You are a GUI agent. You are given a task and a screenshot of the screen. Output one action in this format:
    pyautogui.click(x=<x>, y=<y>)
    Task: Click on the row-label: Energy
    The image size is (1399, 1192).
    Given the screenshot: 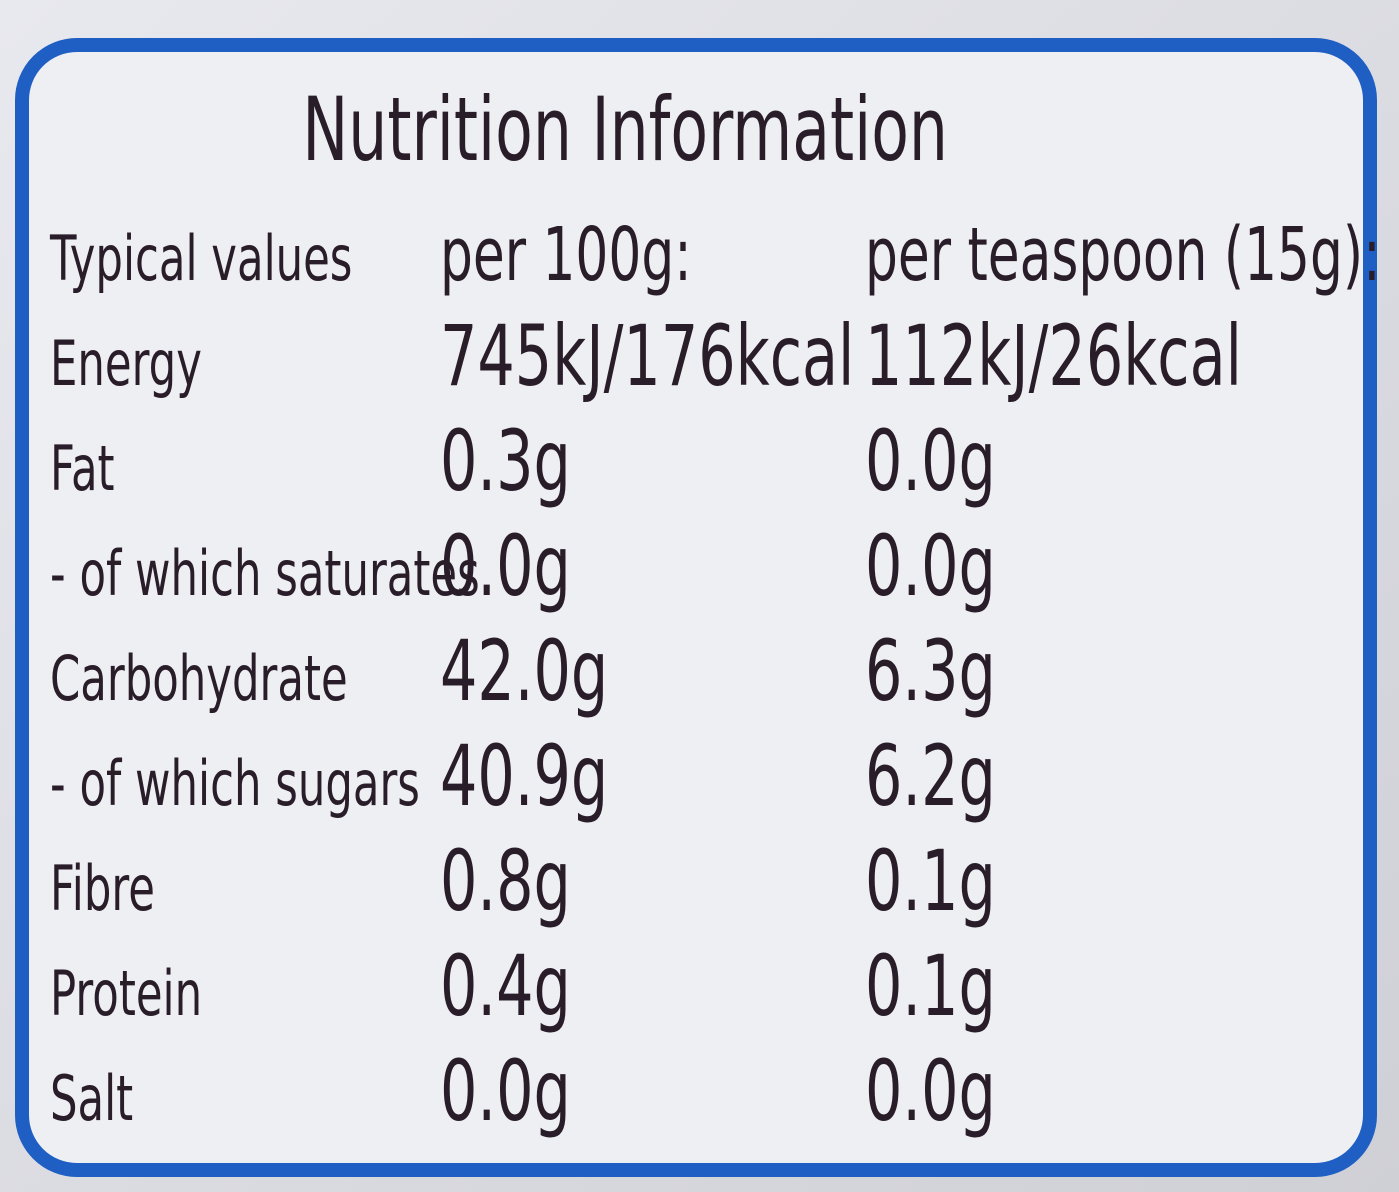 What is the action you would take?
    pyautogui.click(x=126, y=363)
    